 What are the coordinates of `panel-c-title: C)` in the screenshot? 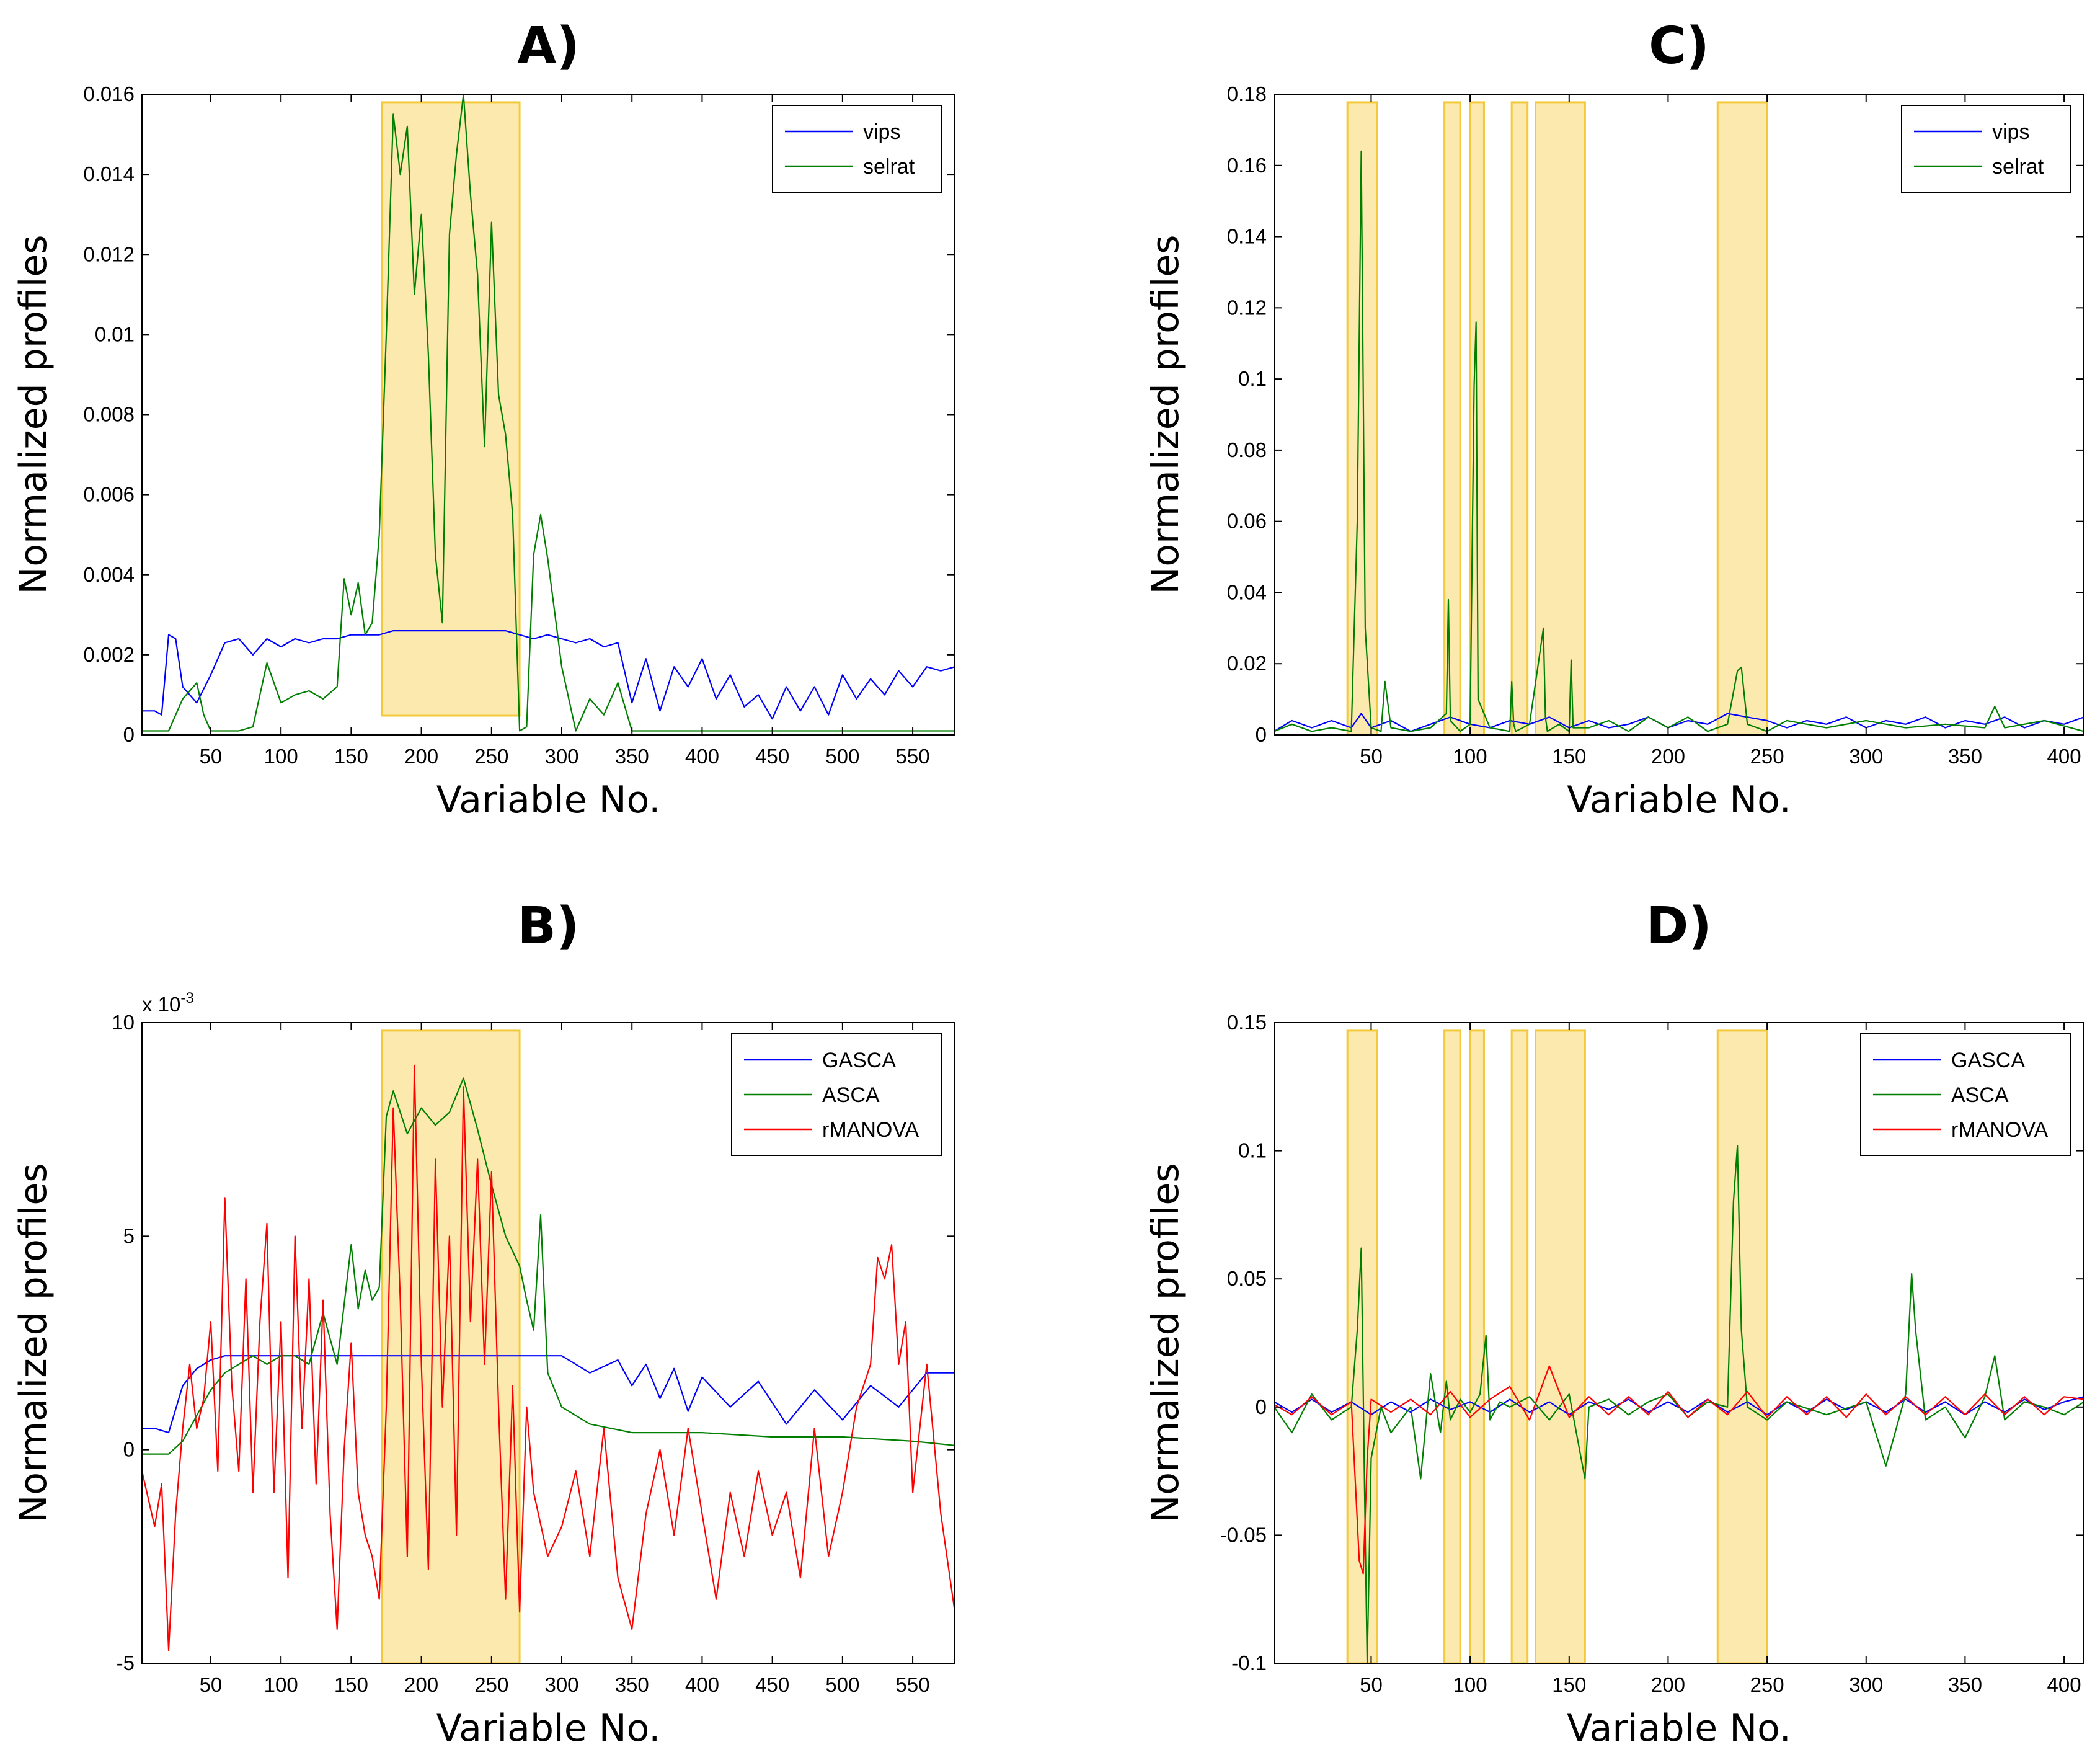 It's located at (1679, 46).